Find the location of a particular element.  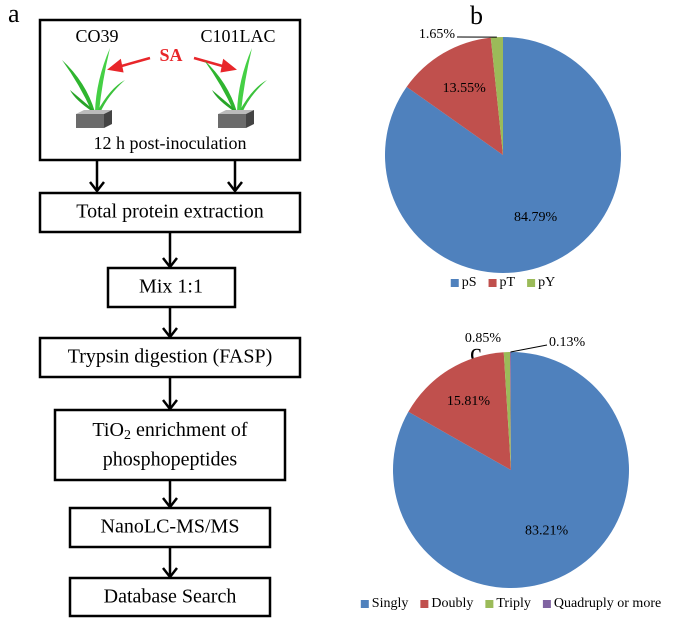

text: enrichment of is located at coordinates (189, 430).